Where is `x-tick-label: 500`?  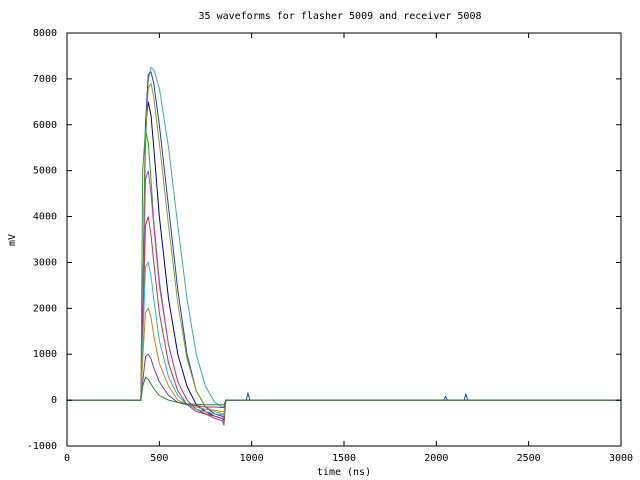
x-tick-label: 500 is located at coordinates (159, 458).